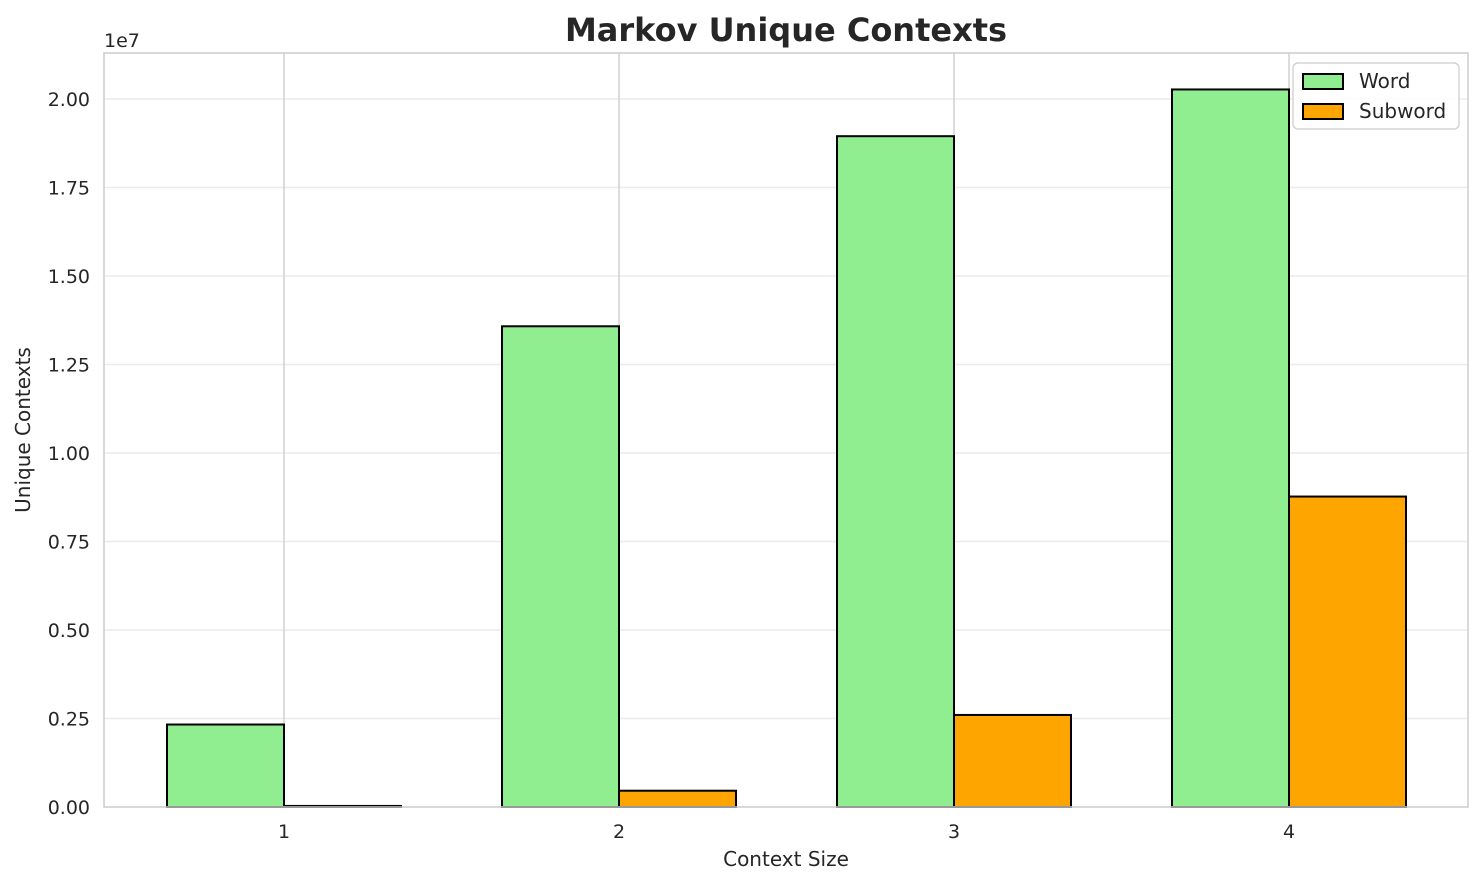 The image size is (1484, 885). I want to click on y-tick-label: 0.25, so click(69, 720).